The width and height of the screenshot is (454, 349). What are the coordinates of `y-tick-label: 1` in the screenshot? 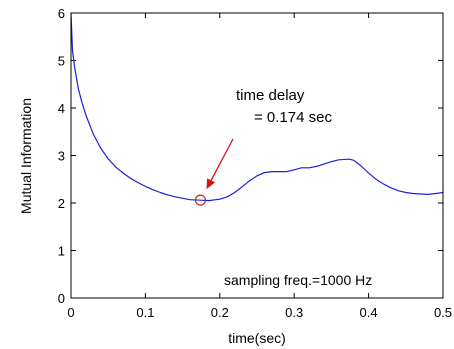 It's located at (61, 251).